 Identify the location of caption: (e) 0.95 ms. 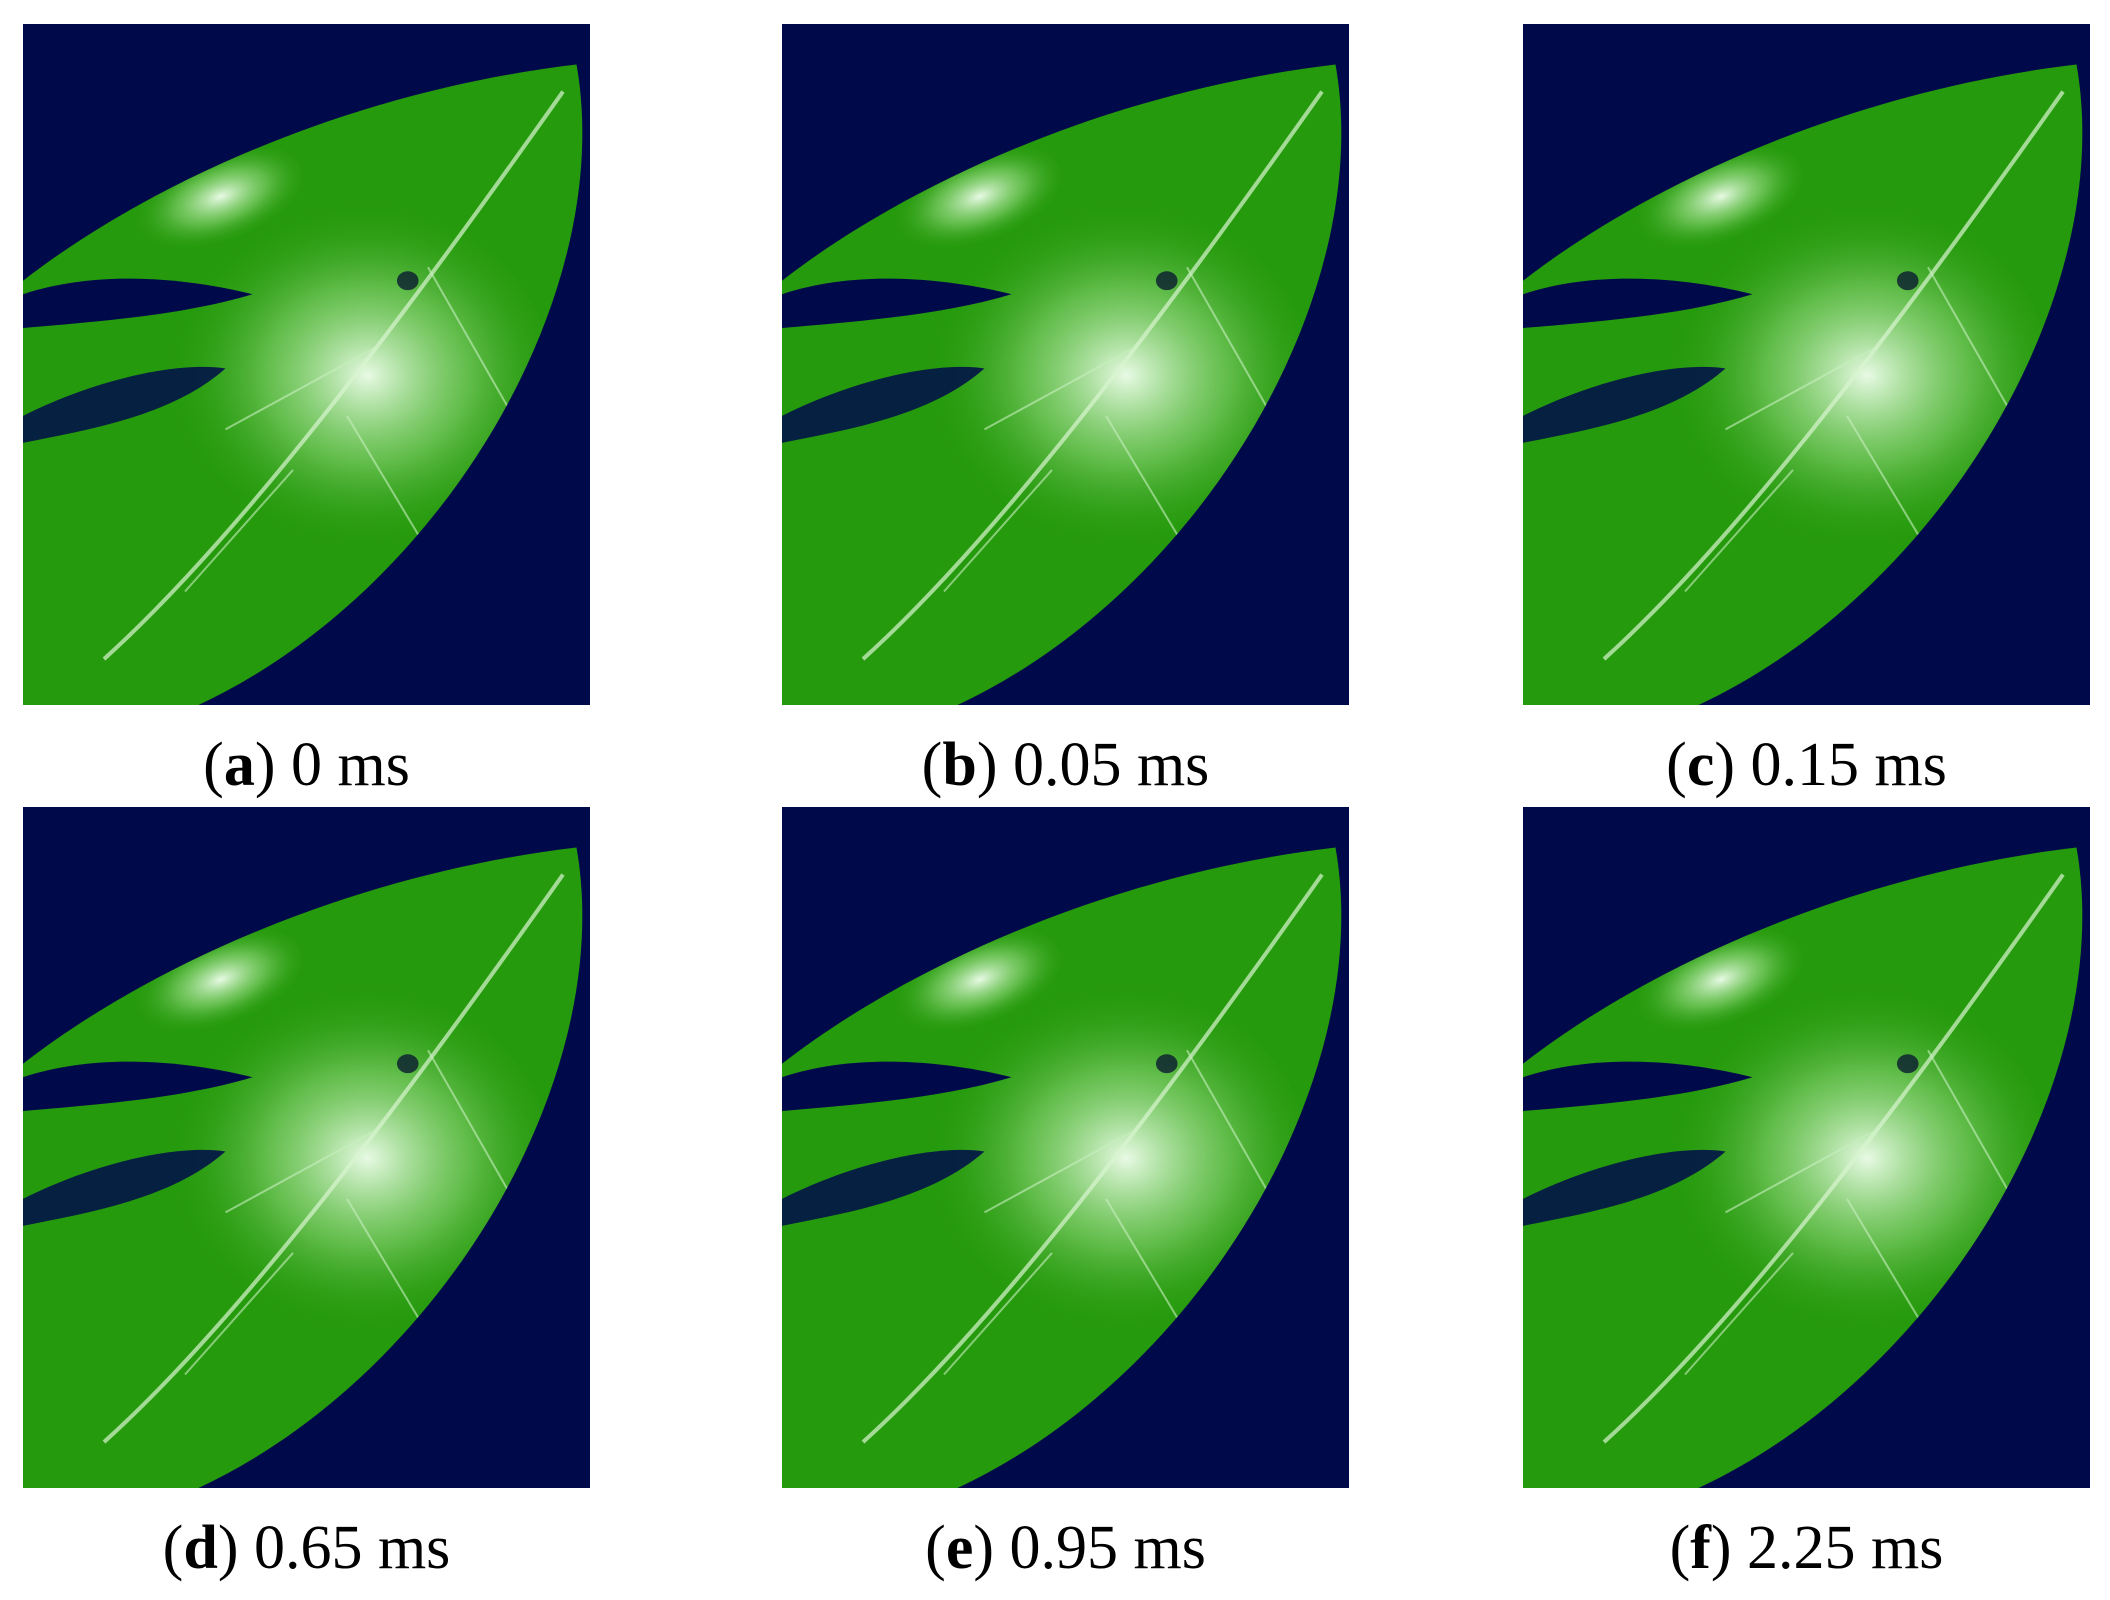
(1065, 1548).